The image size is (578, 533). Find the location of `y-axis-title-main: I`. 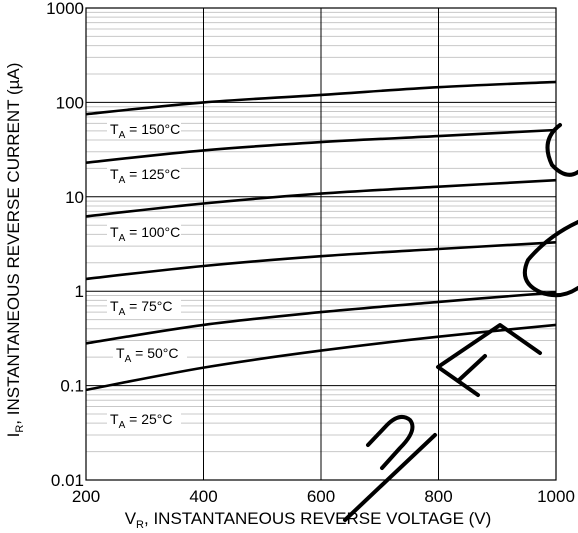

y-axis-title-main: I is located at coordinates (13, 435).